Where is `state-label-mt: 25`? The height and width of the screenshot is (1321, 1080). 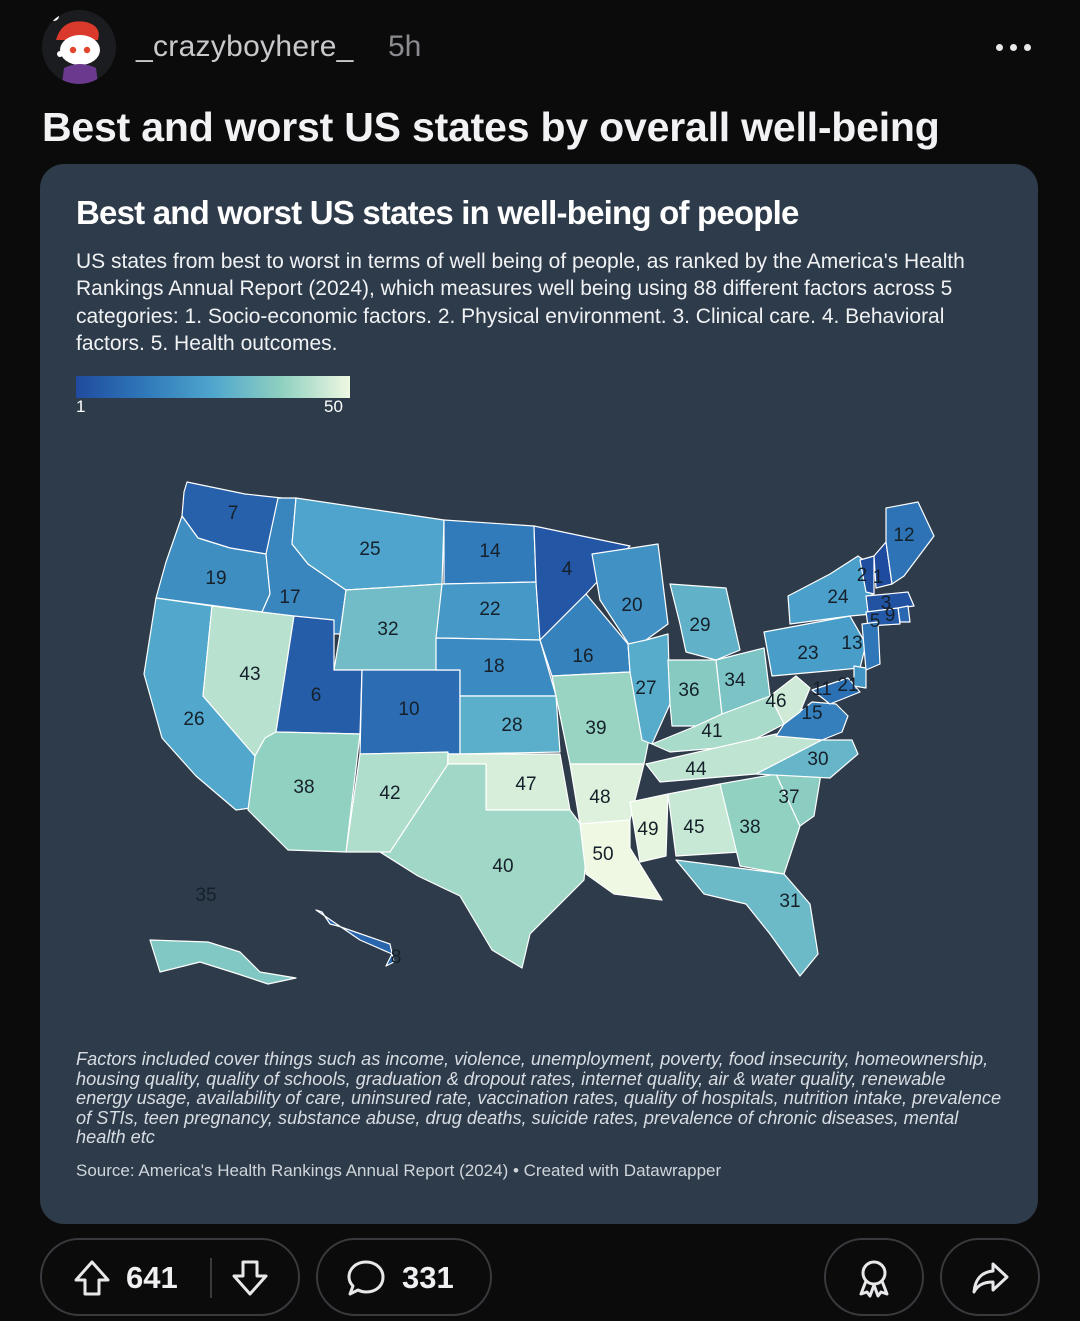 state-label-mt: 25 is located at coordinates (369, 549).